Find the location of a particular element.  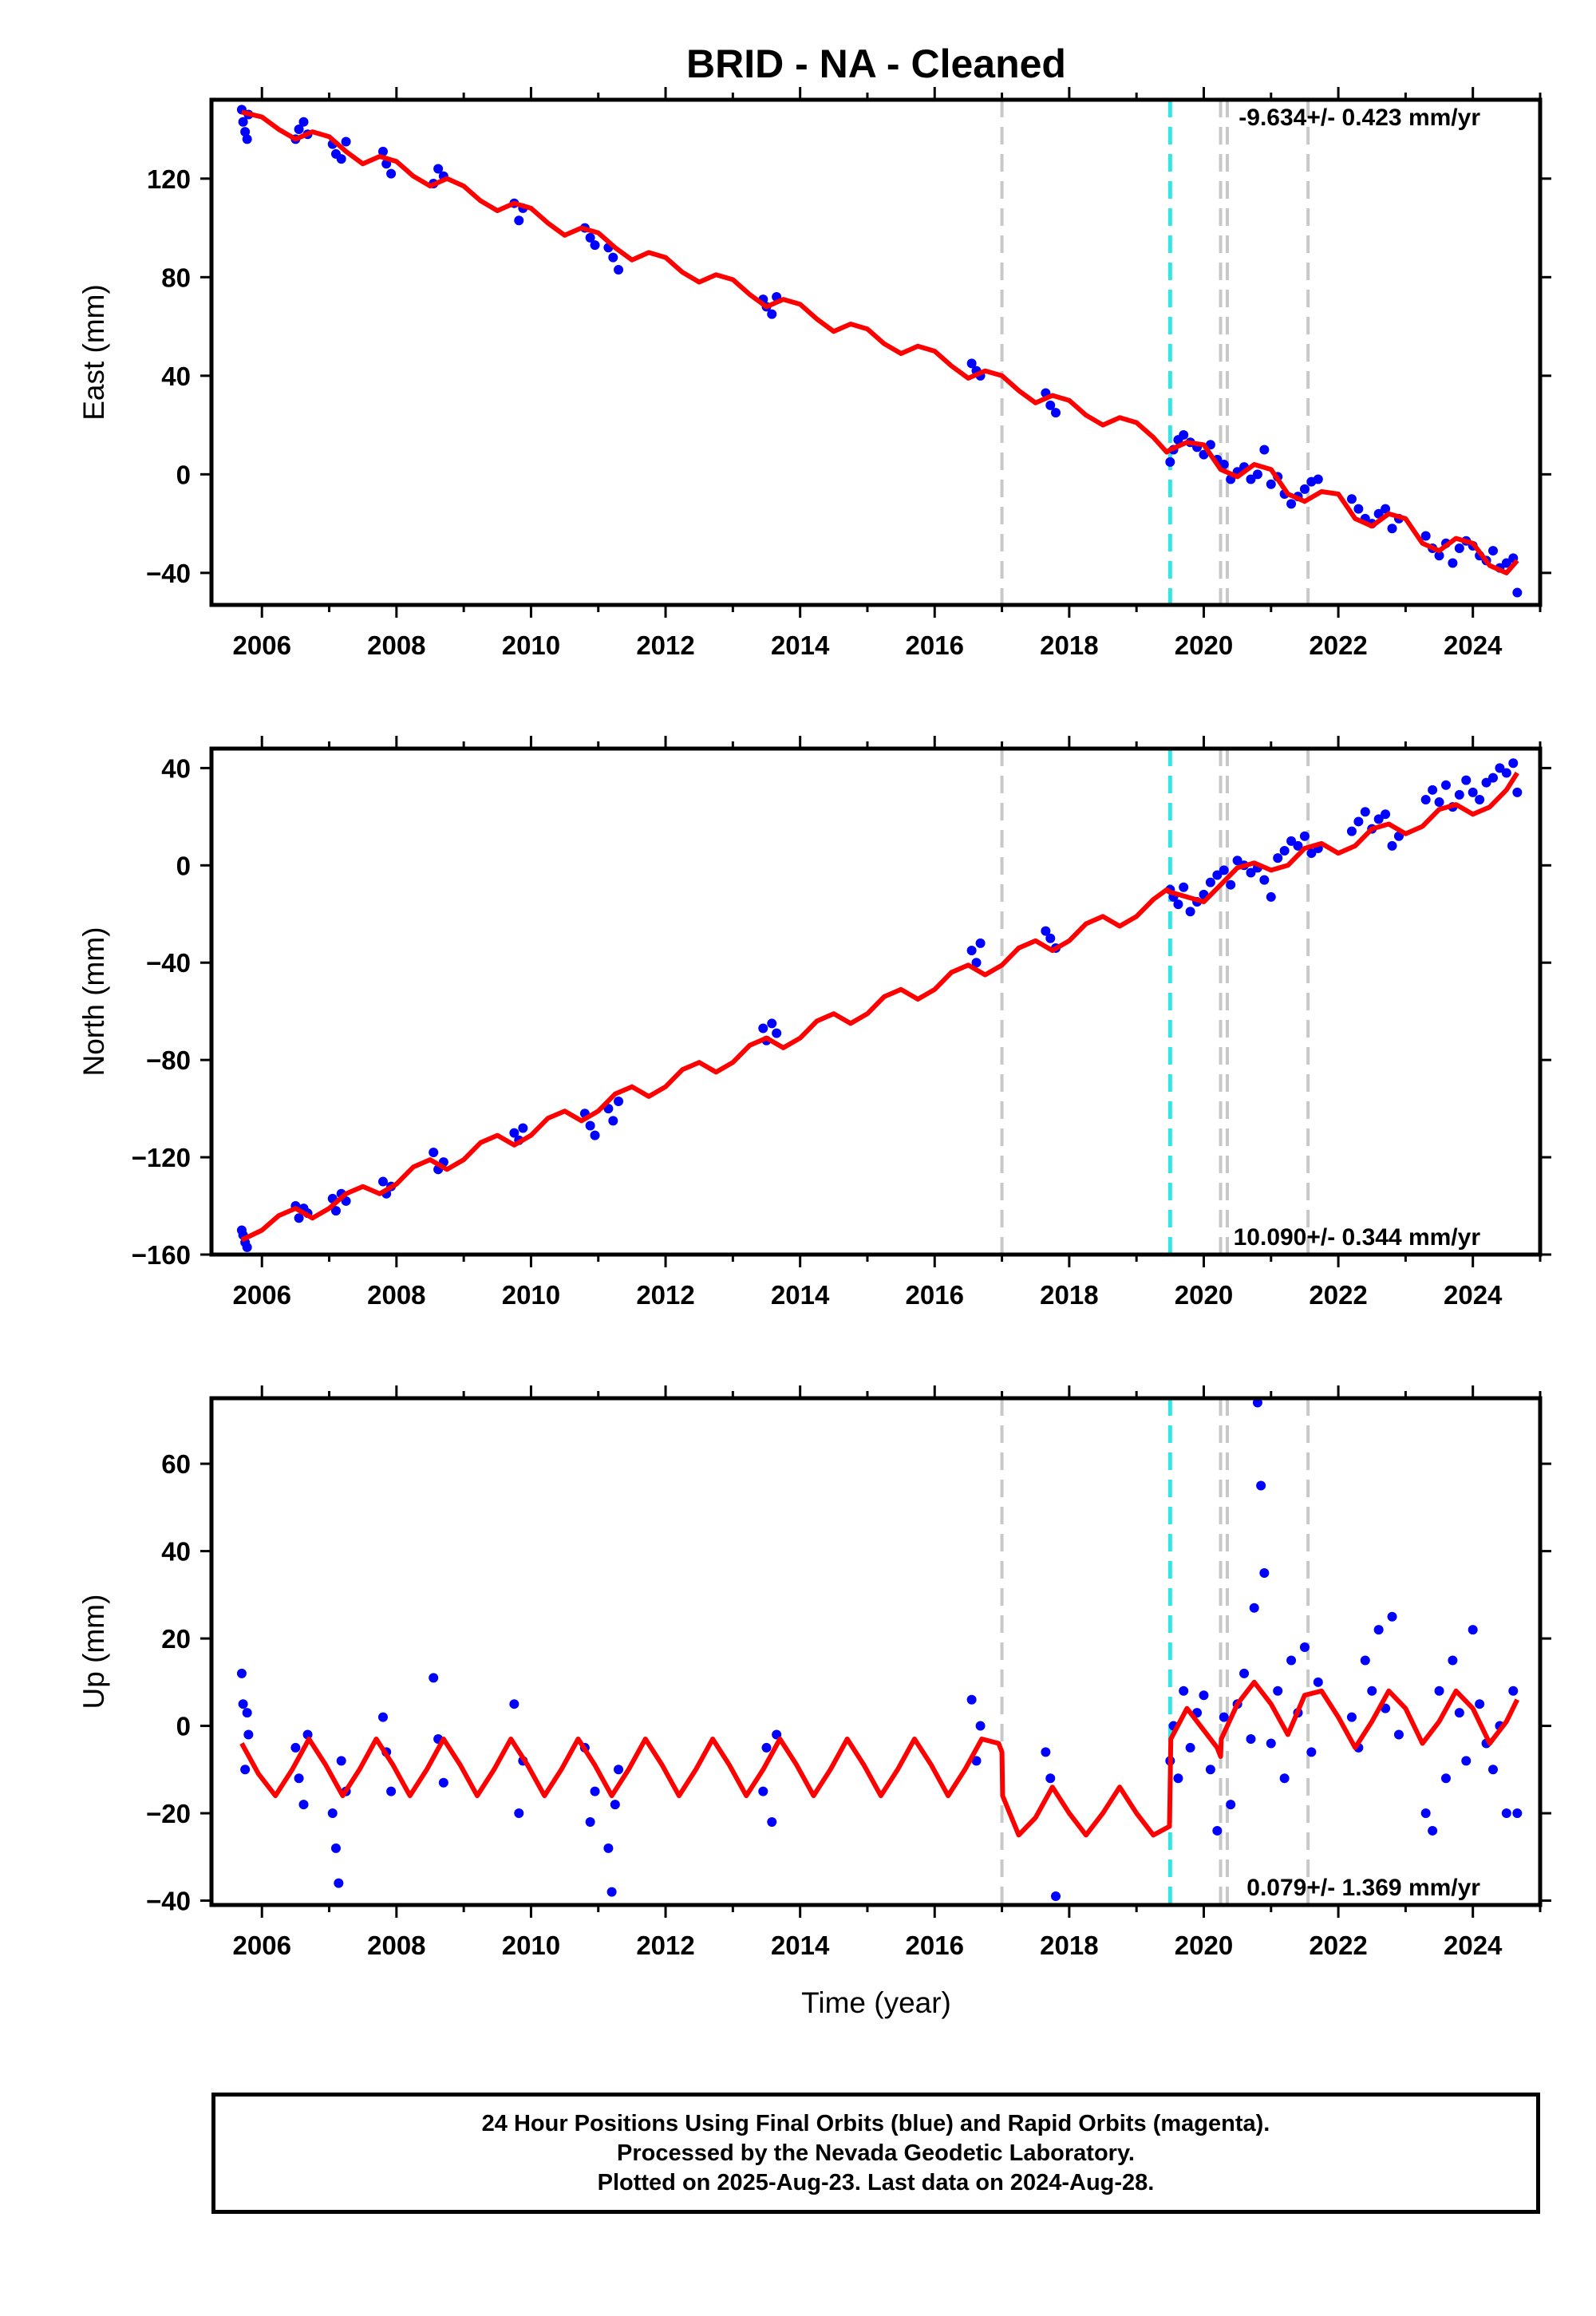

x-tick-label: 2010 is located at coordinates (531, 1295).